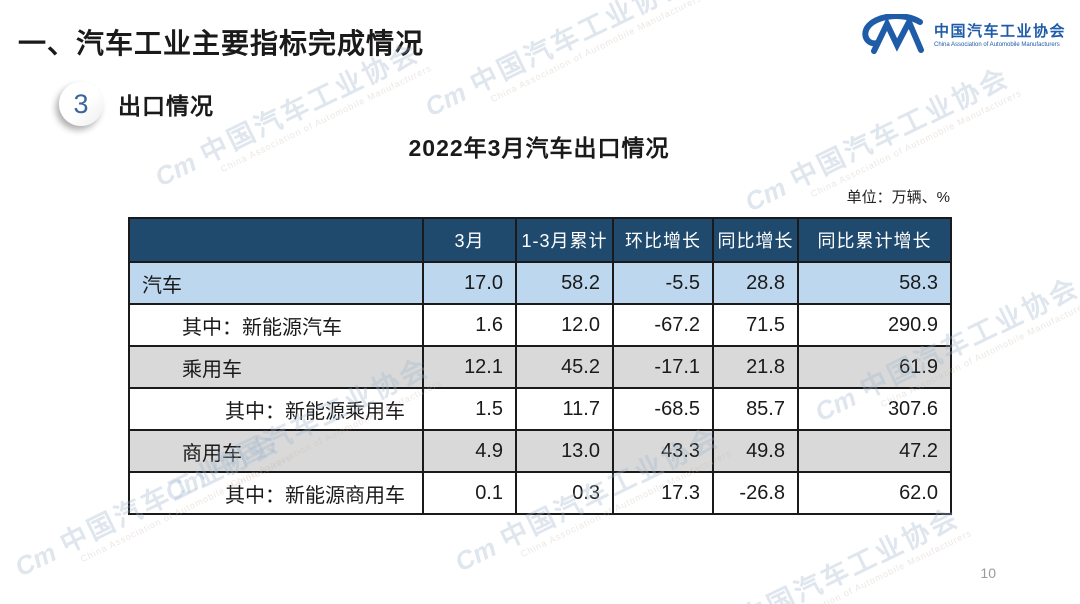 The width and height of the screenshot is (1080, 604). What do you see at coordinates (663, 451) in the screenshot?
I see `value-cell: 43.3` at bounding box center [663, 451].